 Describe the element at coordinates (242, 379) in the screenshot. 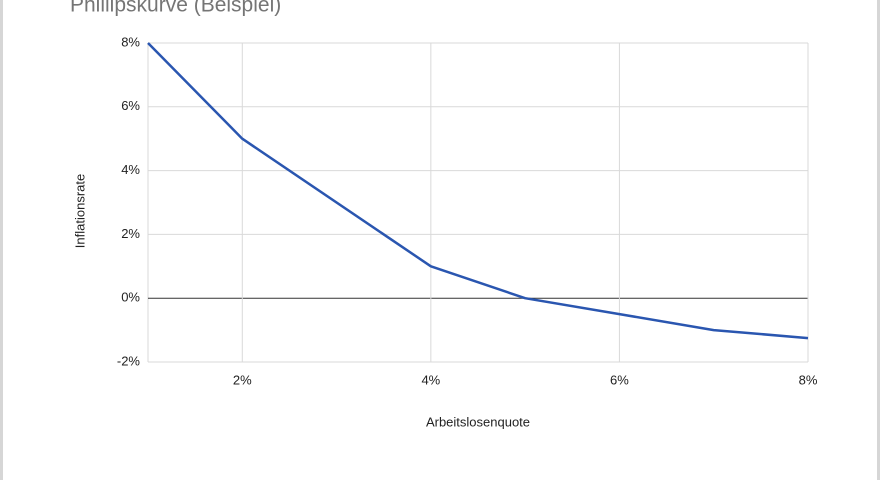

I see `x-tick-label: 2%` at that location.